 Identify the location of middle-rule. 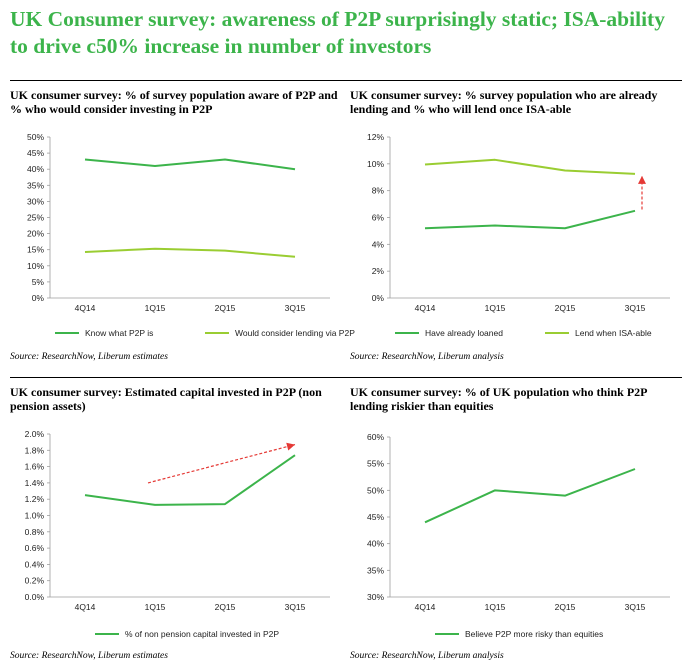
(346, 377).